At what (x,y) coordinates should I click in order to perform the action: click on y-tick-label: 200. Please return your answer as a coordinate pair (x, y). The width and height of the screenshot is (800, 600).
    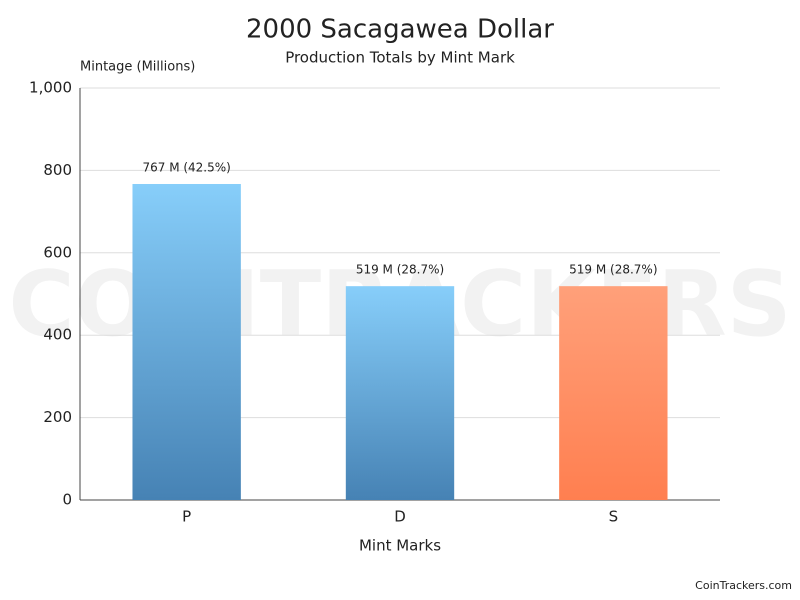
    Looking at the image, I should click on (57, 417).